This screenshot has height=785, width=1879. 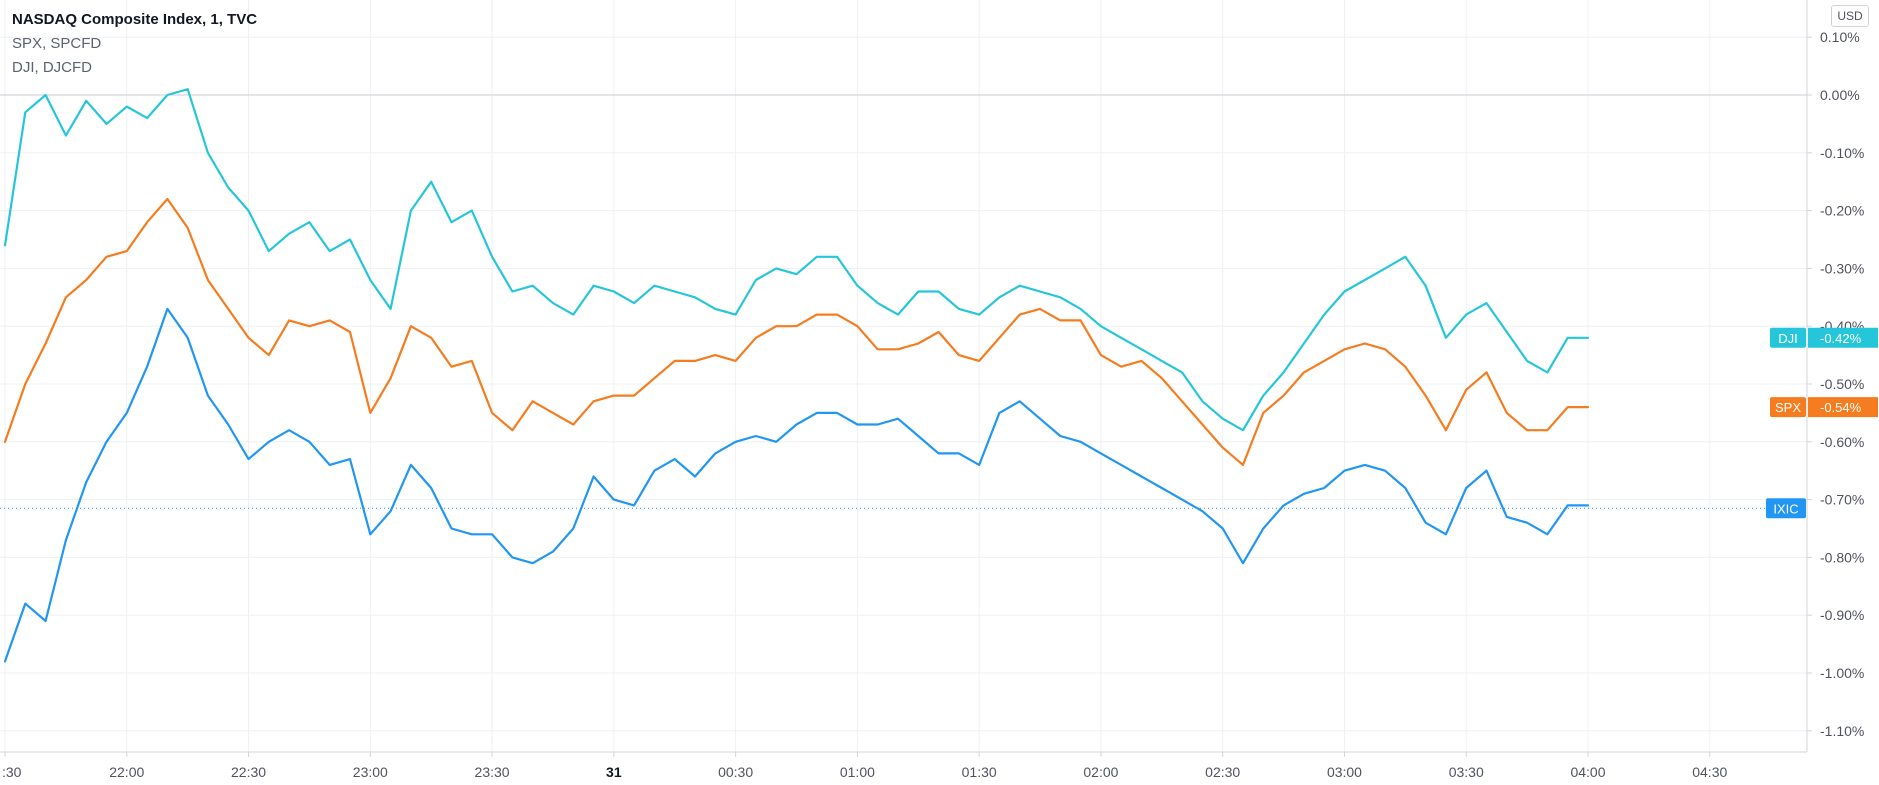 I want to click on x-tick-label: 03:00, so click(x=1344, y=772).